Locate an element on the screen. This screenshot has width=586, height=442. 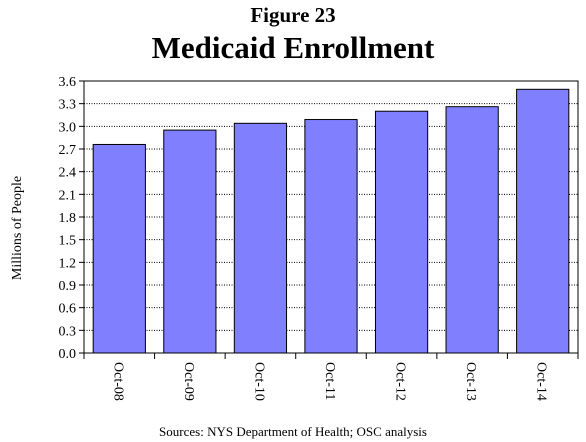
y-tick-label: 2.4 is located at coordinates (68, 173).